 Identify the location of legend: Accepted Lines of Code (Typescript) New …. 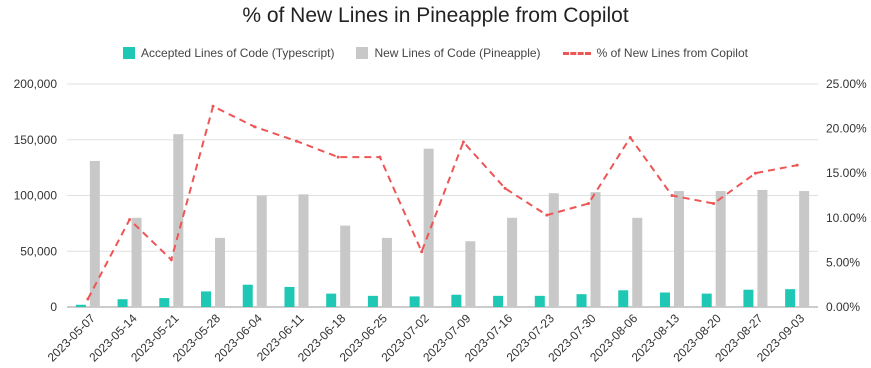
(435, 53).